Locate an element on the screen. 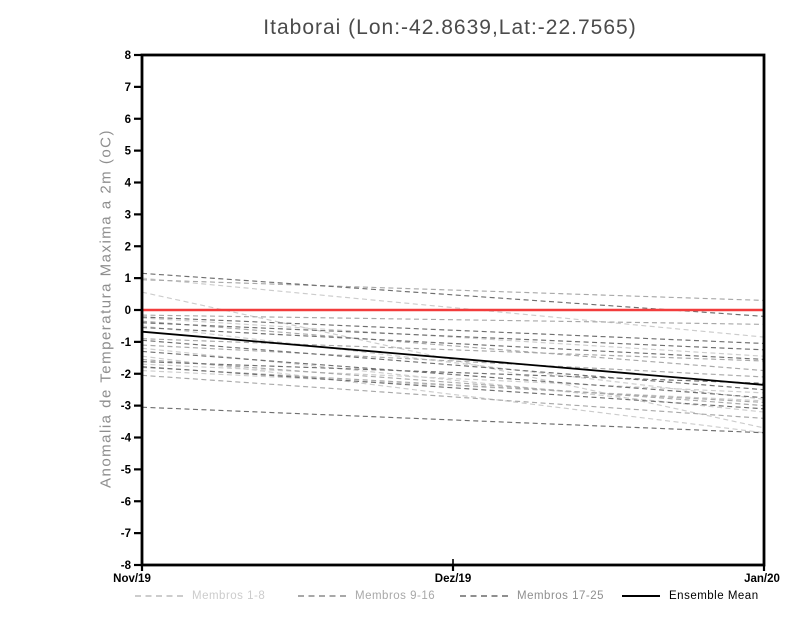 The width and height of the screenshot is (800, 618). y-tick-label: 2 is located at coordinates (128, 247).